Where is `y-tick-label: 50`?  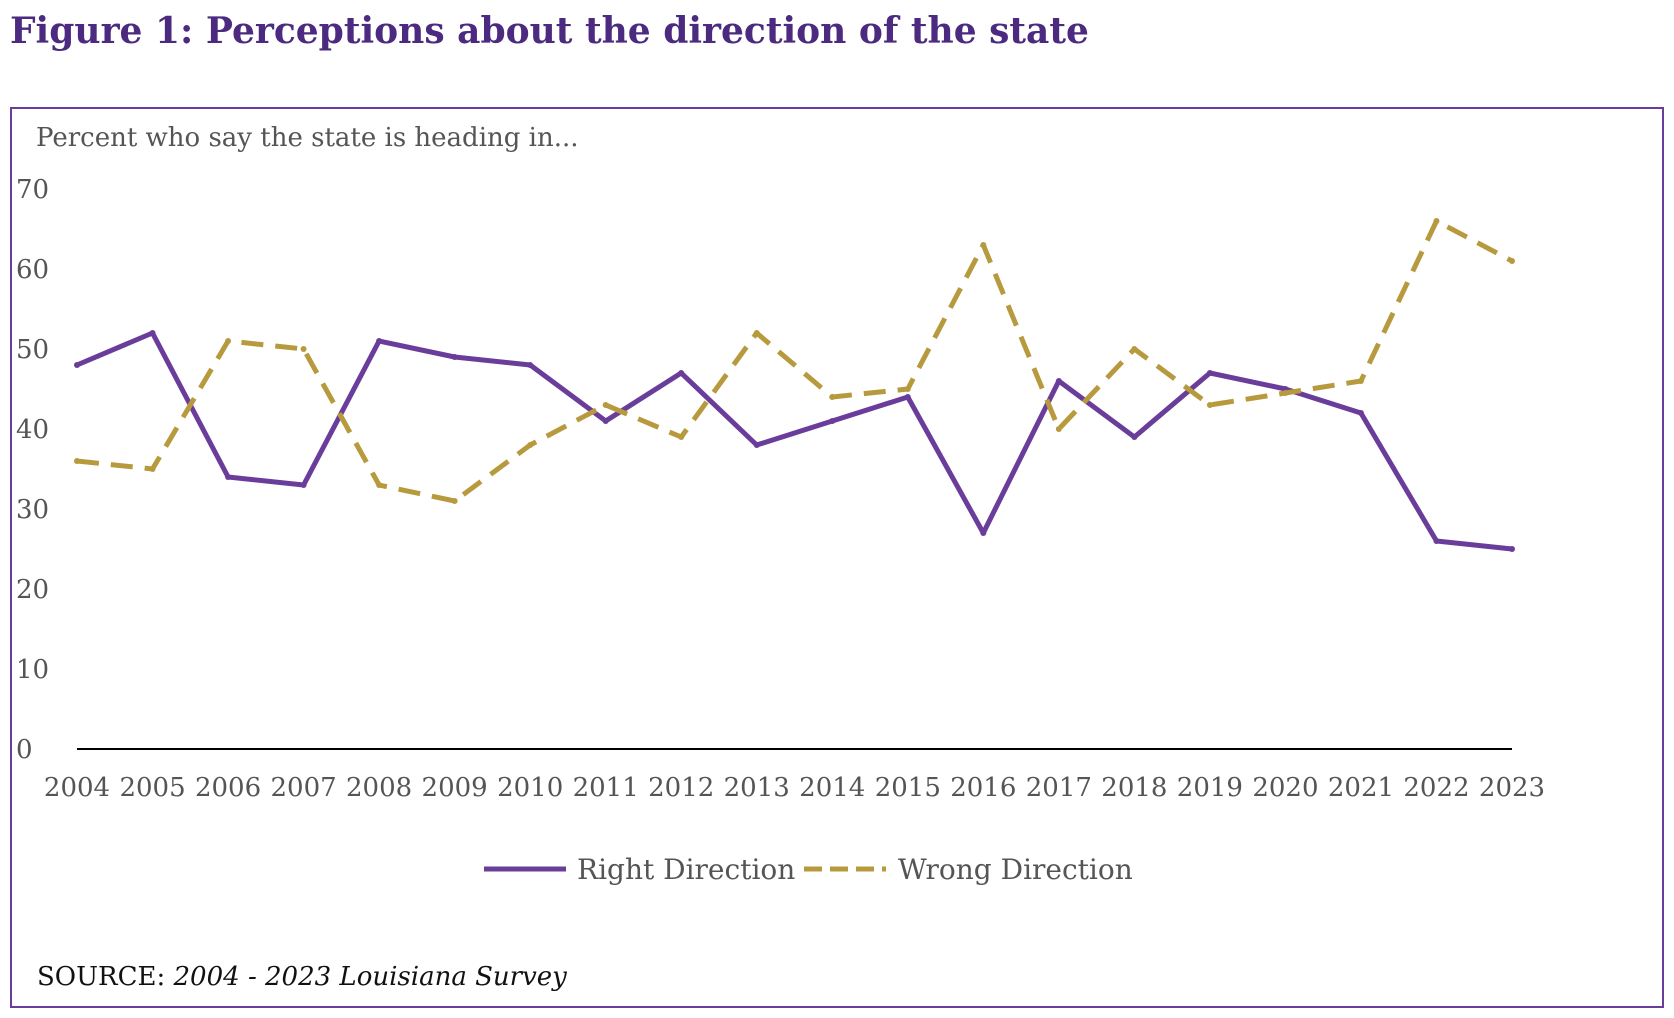 y-tick-label: 50 is located at coordinates (32, 350).